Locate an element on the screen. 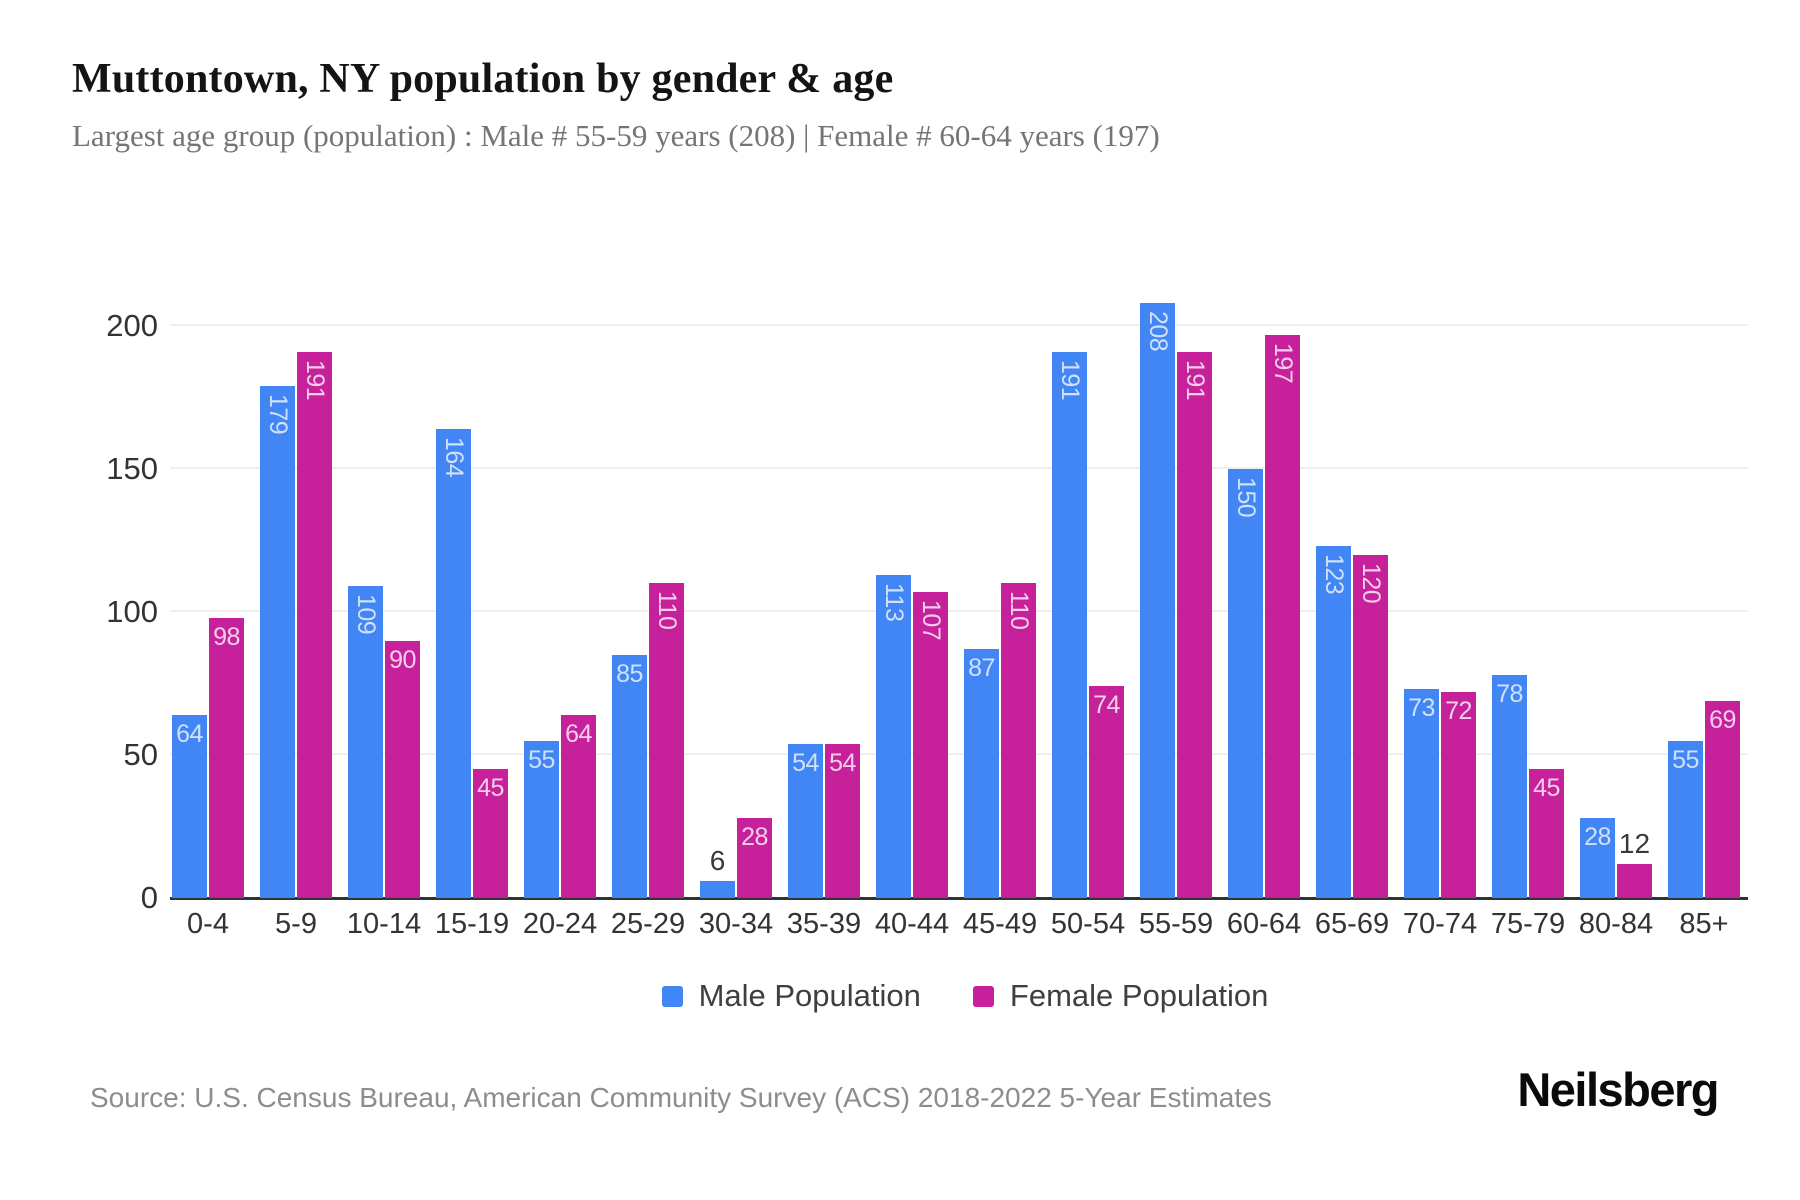  bar-group-30-34: 6 28 is located at coordinates (736, 584).